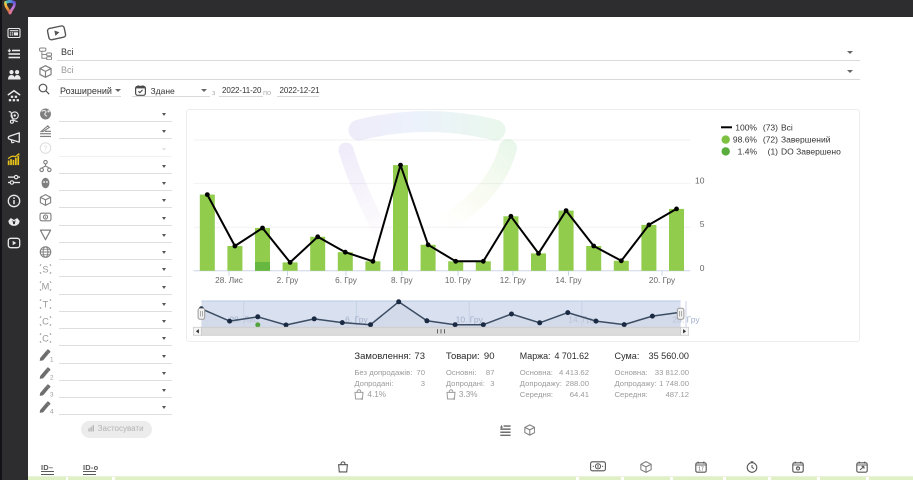  I want to click on svg-text: T, so click(45, 304).